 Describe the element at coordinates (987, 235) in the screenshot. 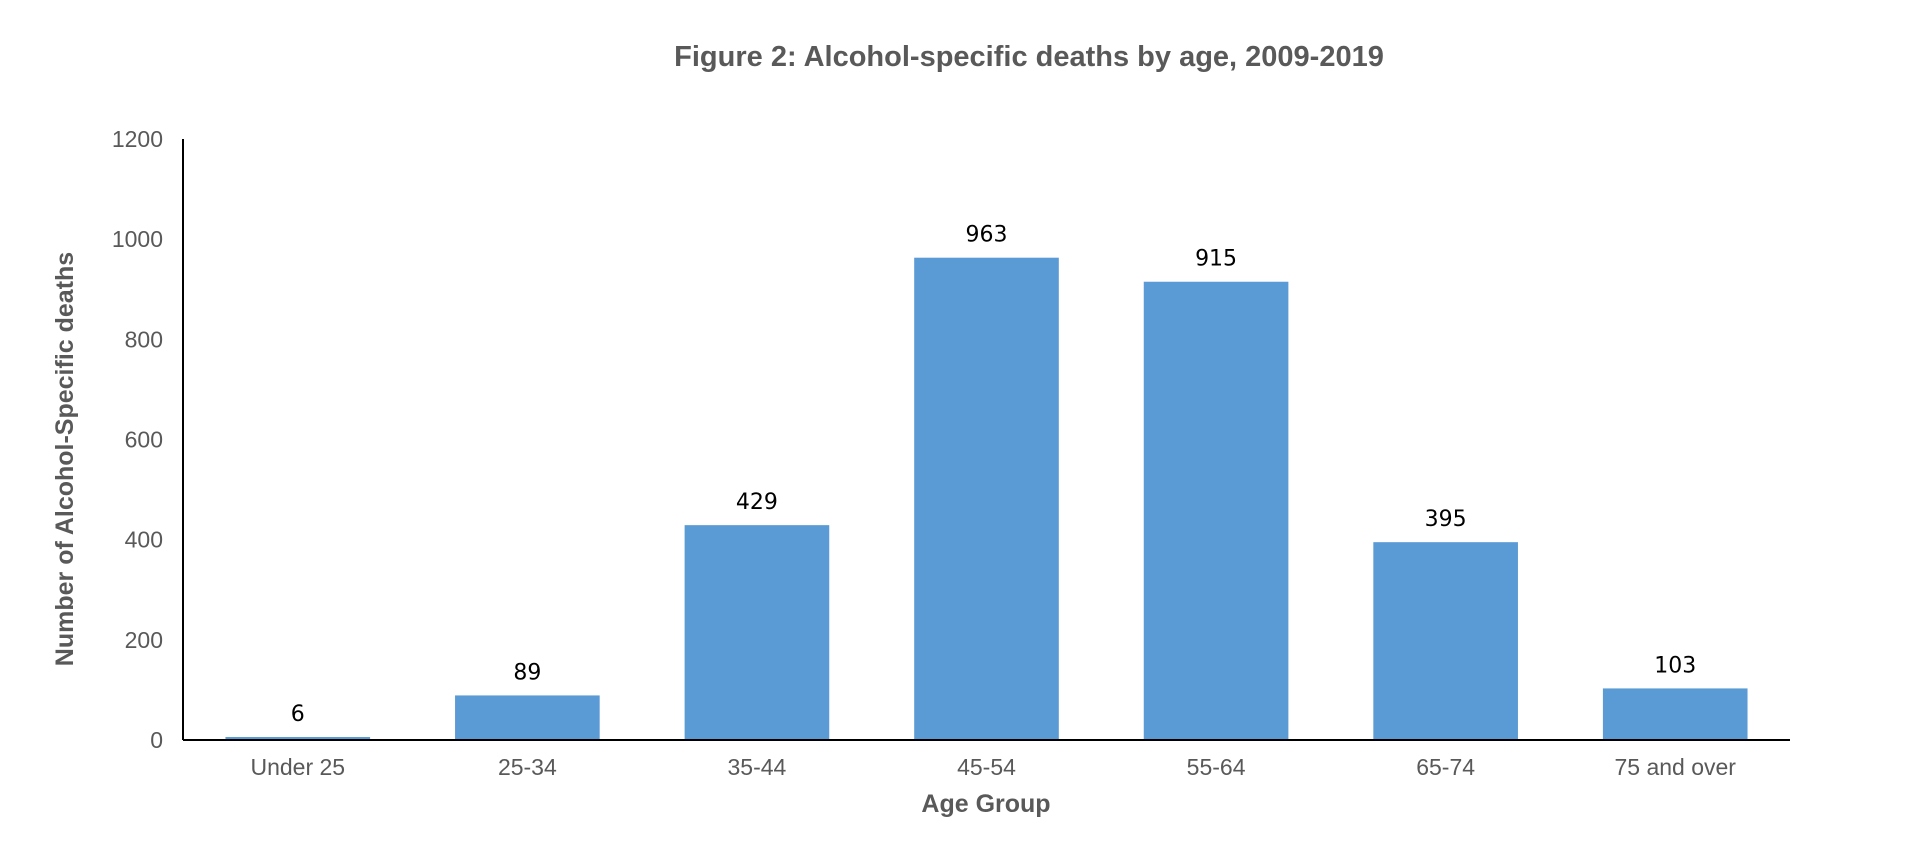

I see `data-label: 963` at that location.